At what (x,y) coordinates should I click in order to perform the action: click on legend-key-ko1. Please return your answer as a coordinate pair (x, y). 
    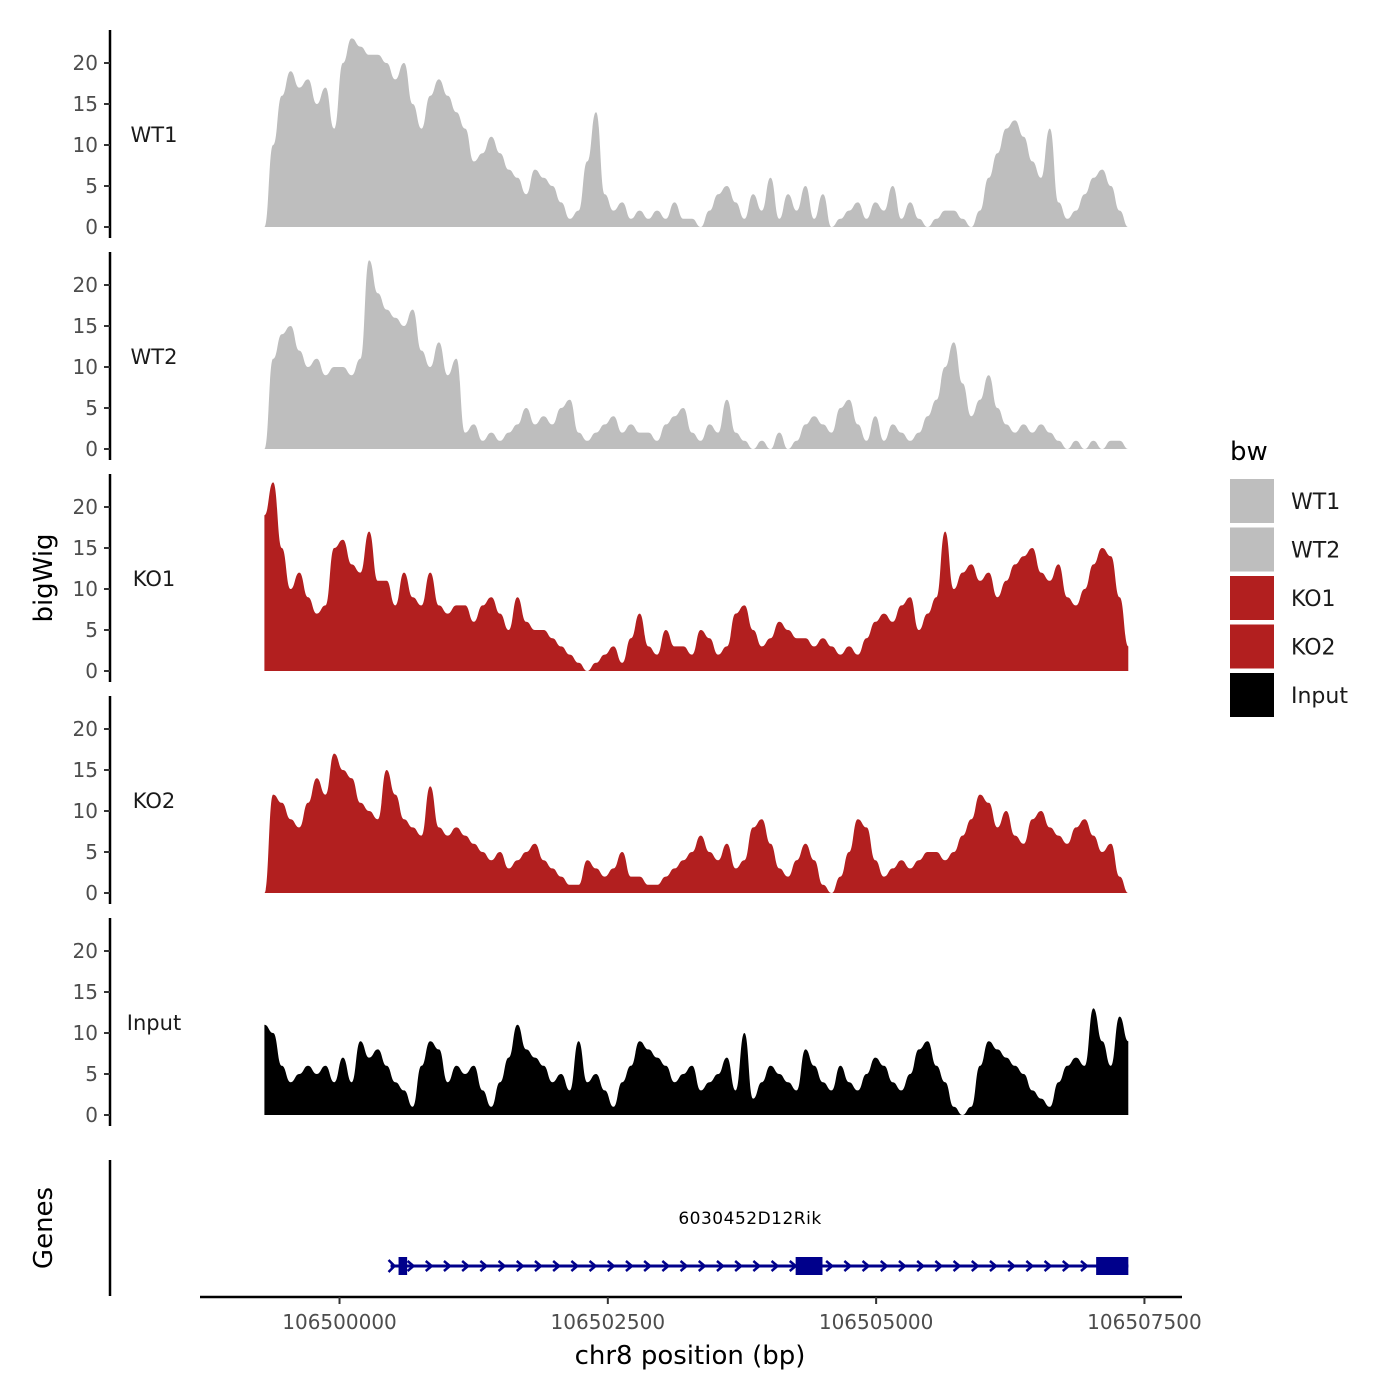
    Looking at the image, I should click on (1252, 598).